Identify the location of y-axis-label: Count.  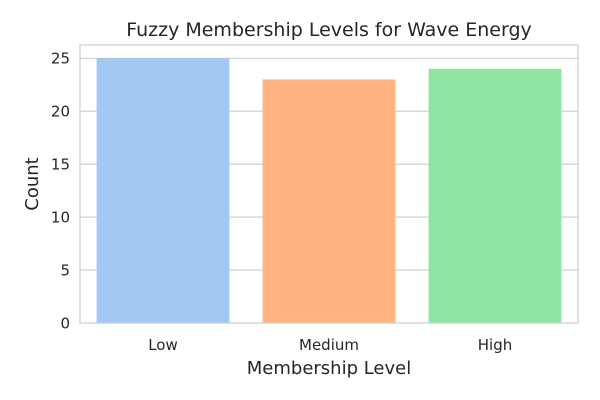
(32, 183).